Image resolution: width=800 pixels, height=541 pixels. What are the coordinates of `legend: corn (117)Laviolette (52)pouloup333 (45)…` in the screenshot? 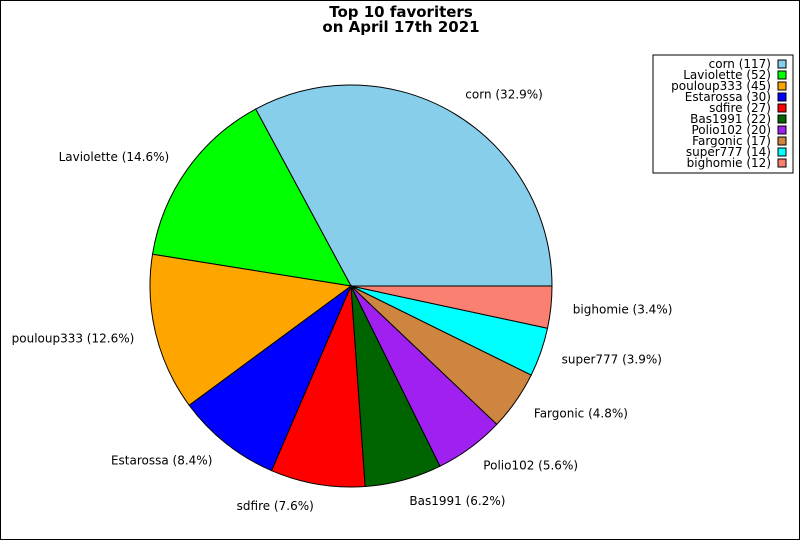 It's located at (723, 114).